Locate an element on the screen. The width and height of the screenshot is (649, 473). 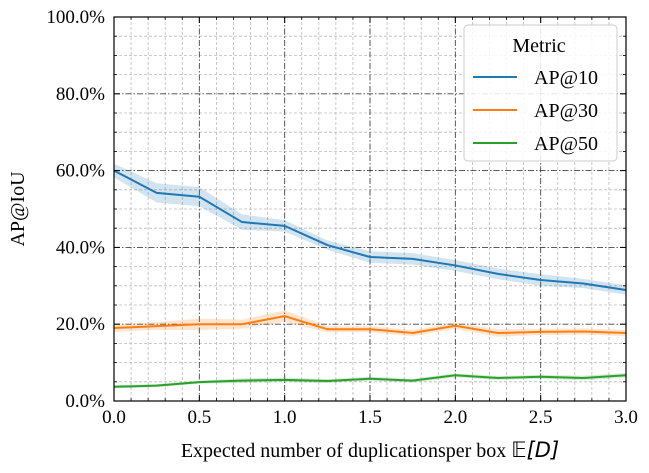
legend-items: AP@10 AP@30 AP@50 is located at coordinates (535, 111).